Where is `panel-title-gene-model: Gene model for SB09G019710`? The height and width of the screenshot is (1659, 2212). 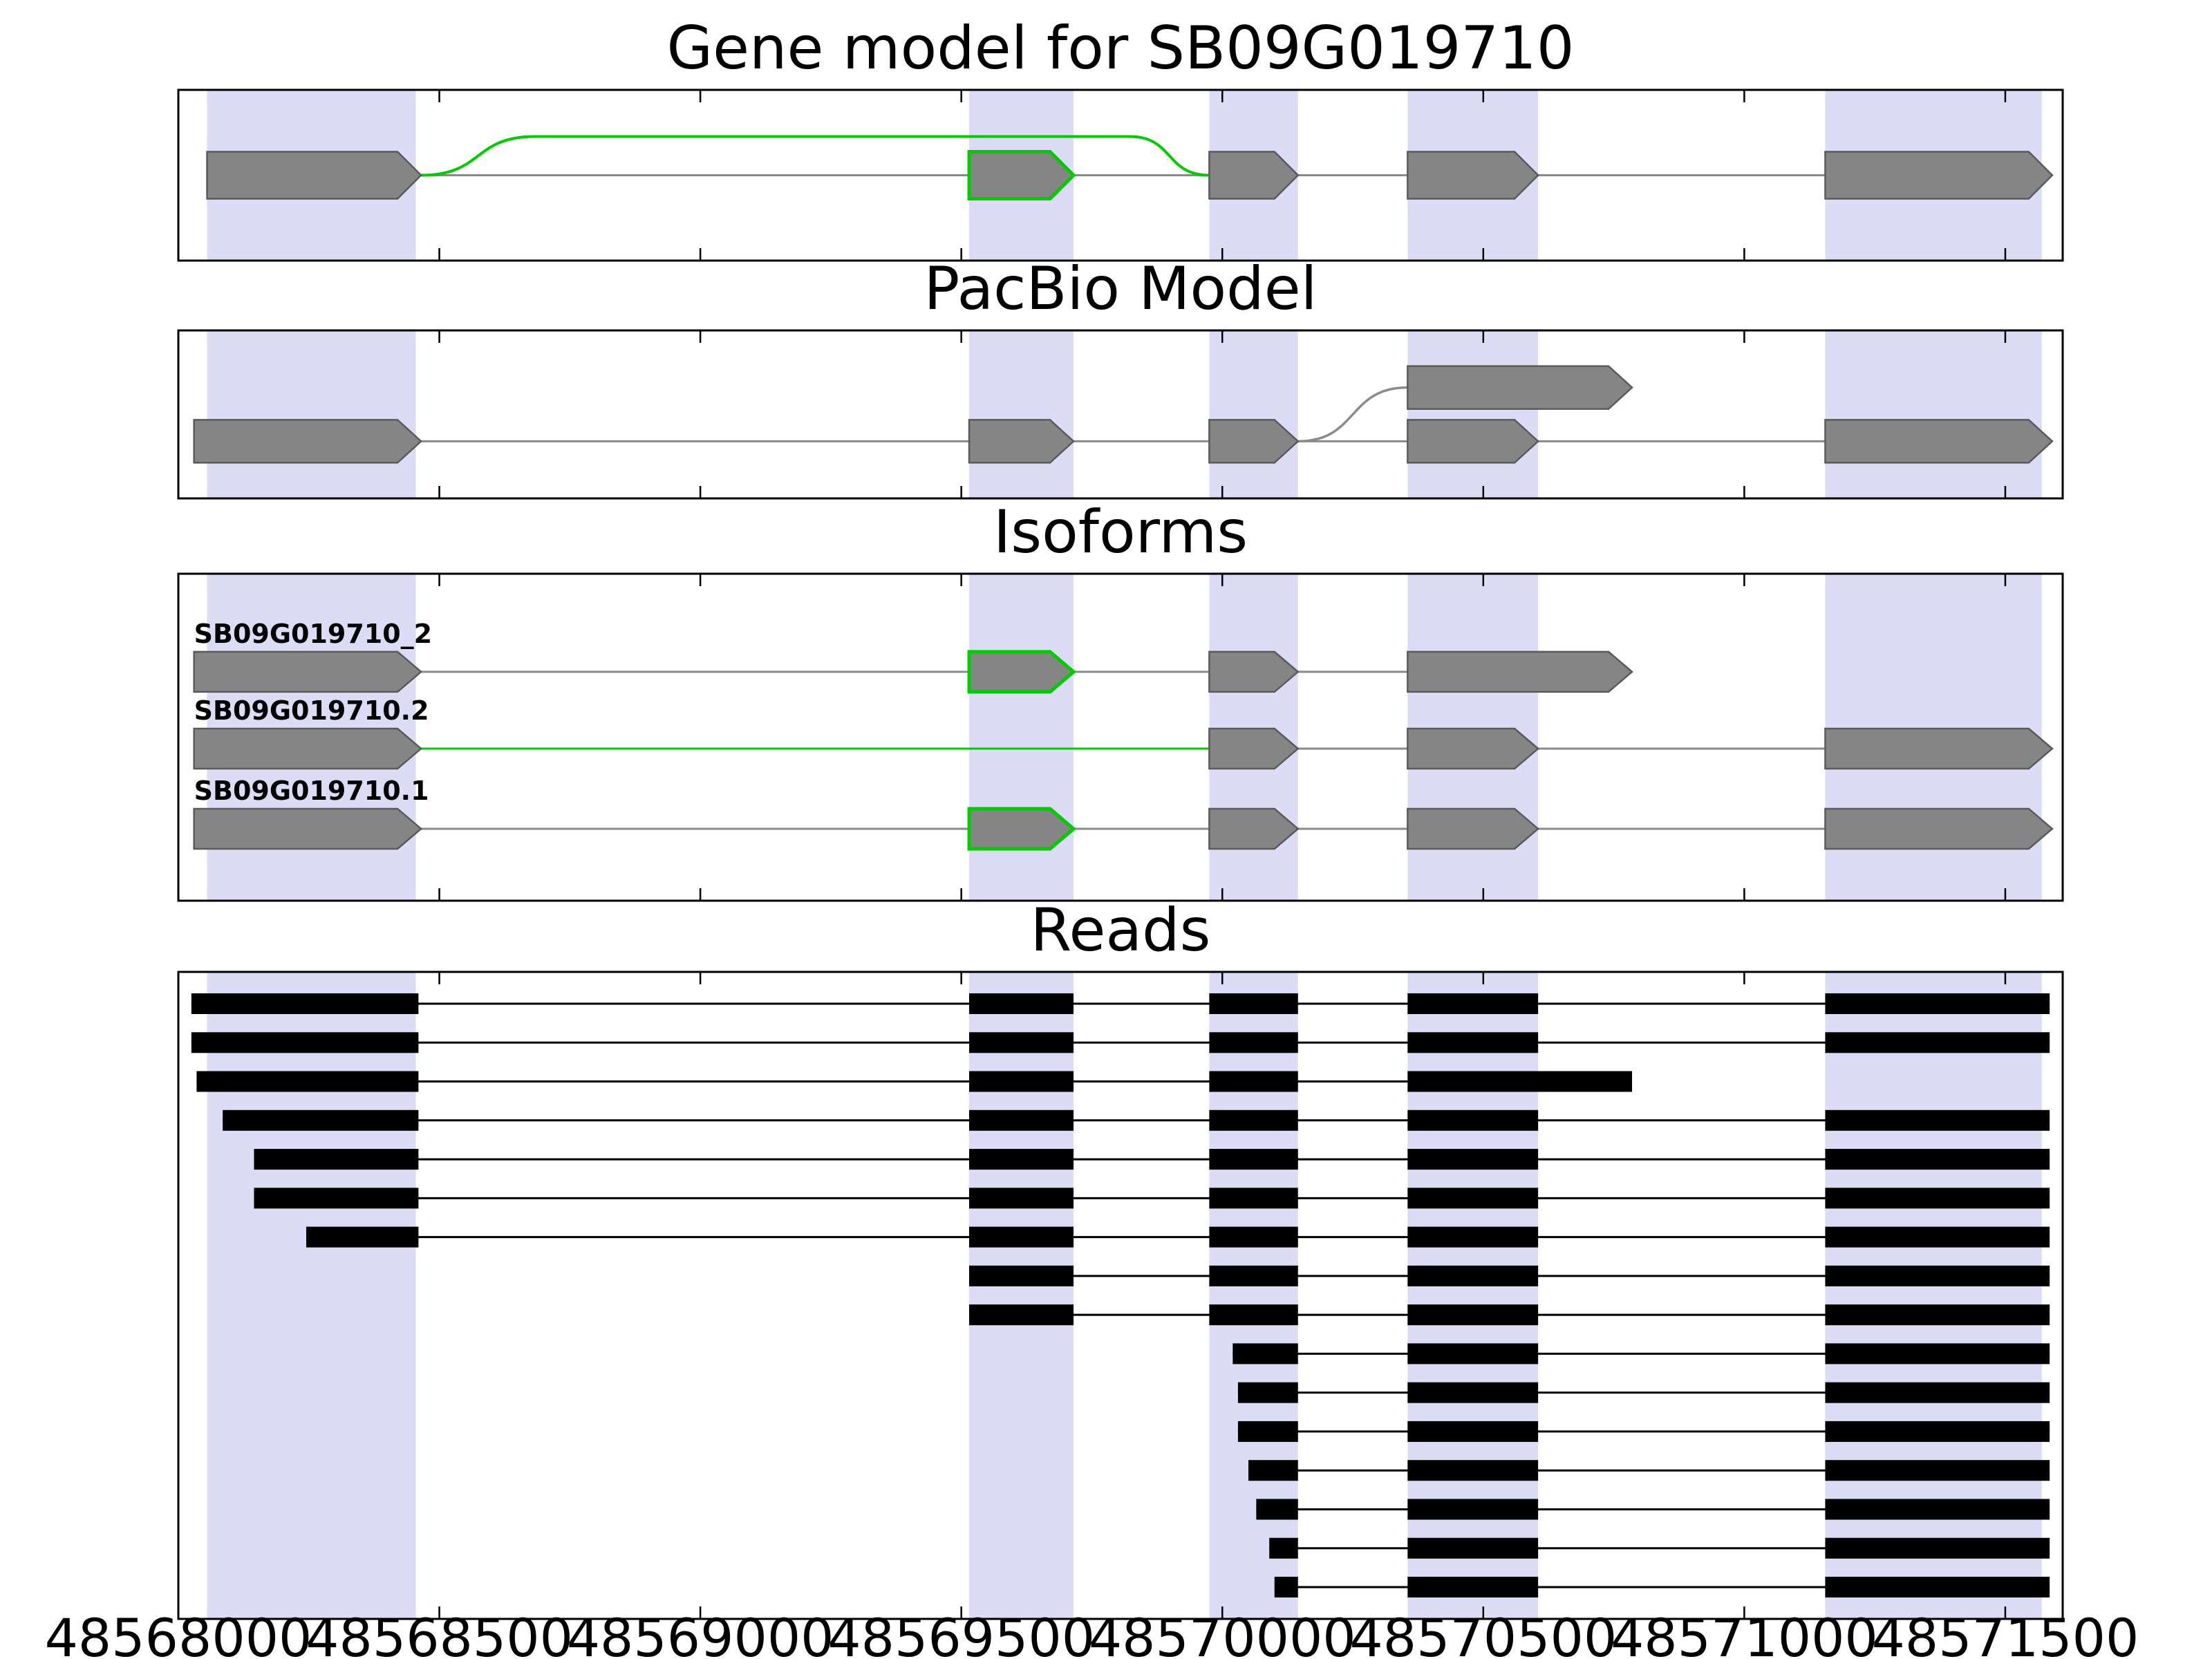
panel-title-gene-model: Gene model for SB09G019710 is located at coordinates (1120, 49).